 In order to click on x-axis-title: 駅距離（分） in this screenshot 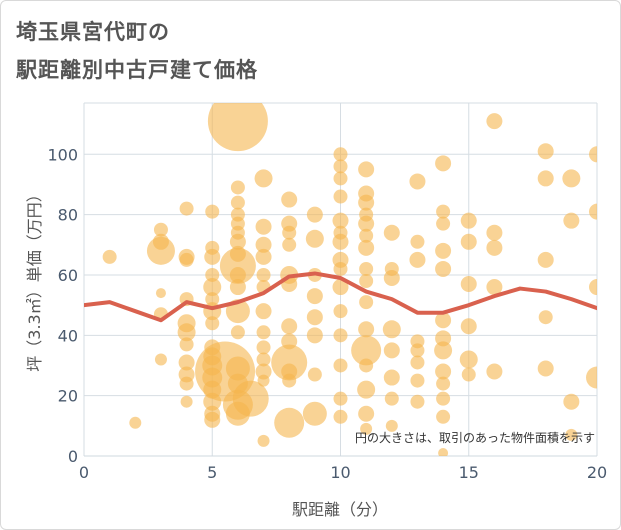, I will do `click(340, 509)`.